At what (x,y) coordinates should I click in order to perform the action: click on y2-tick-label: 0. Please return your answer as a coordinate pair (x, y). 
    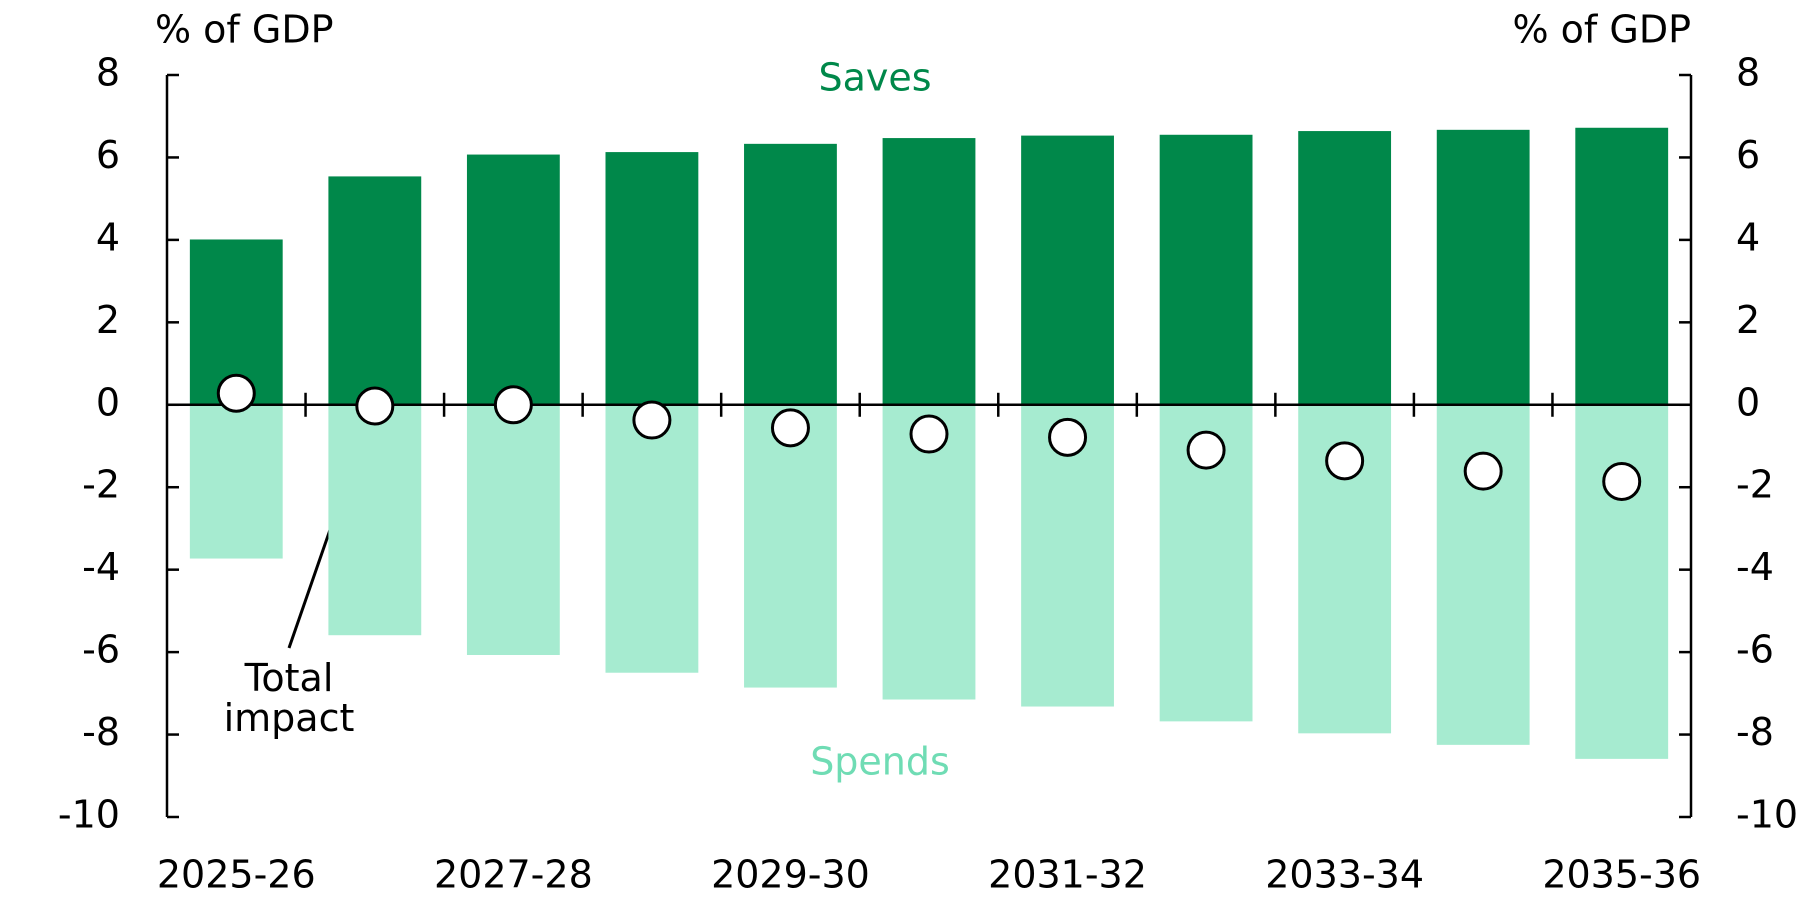
    Looking at the image, I should click on (1748, 402).